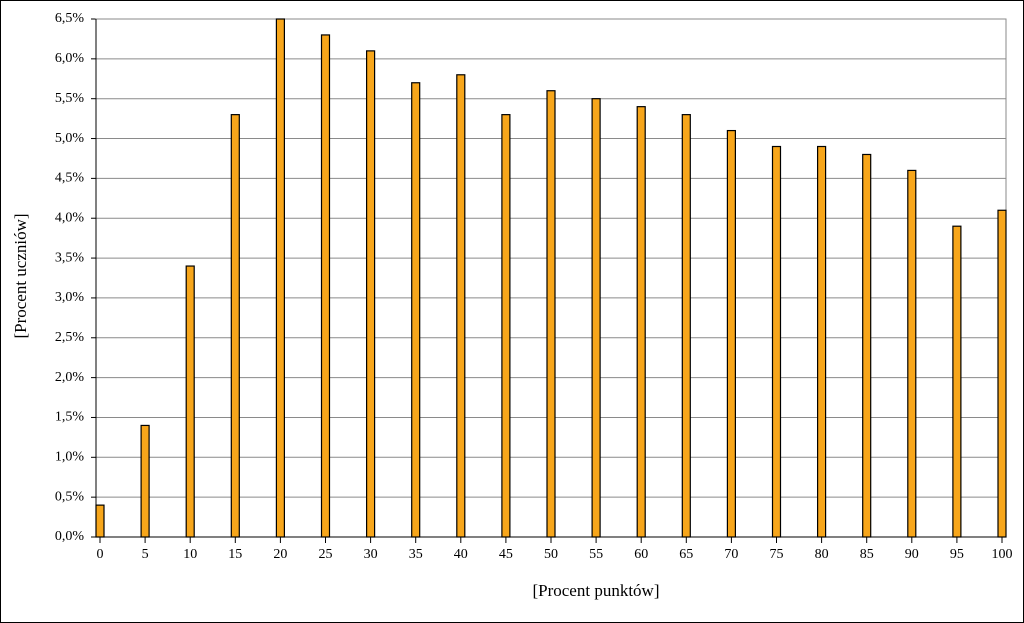 The height and width of the screenshot is (623, 1024). What do you see at coordinates (70, 257) in the screenshot?
I see `y-tick-label: 3,5%` at bounding box center [70, 257].